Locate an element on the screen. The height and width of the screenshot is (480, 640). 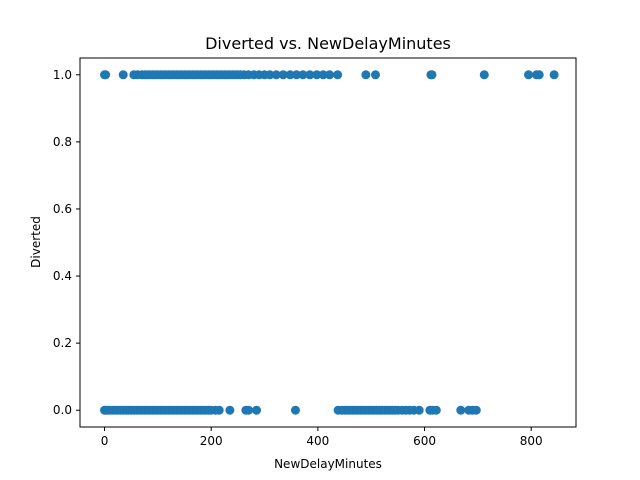
x-tick-label: 800 is located at coordinates (531, 441).